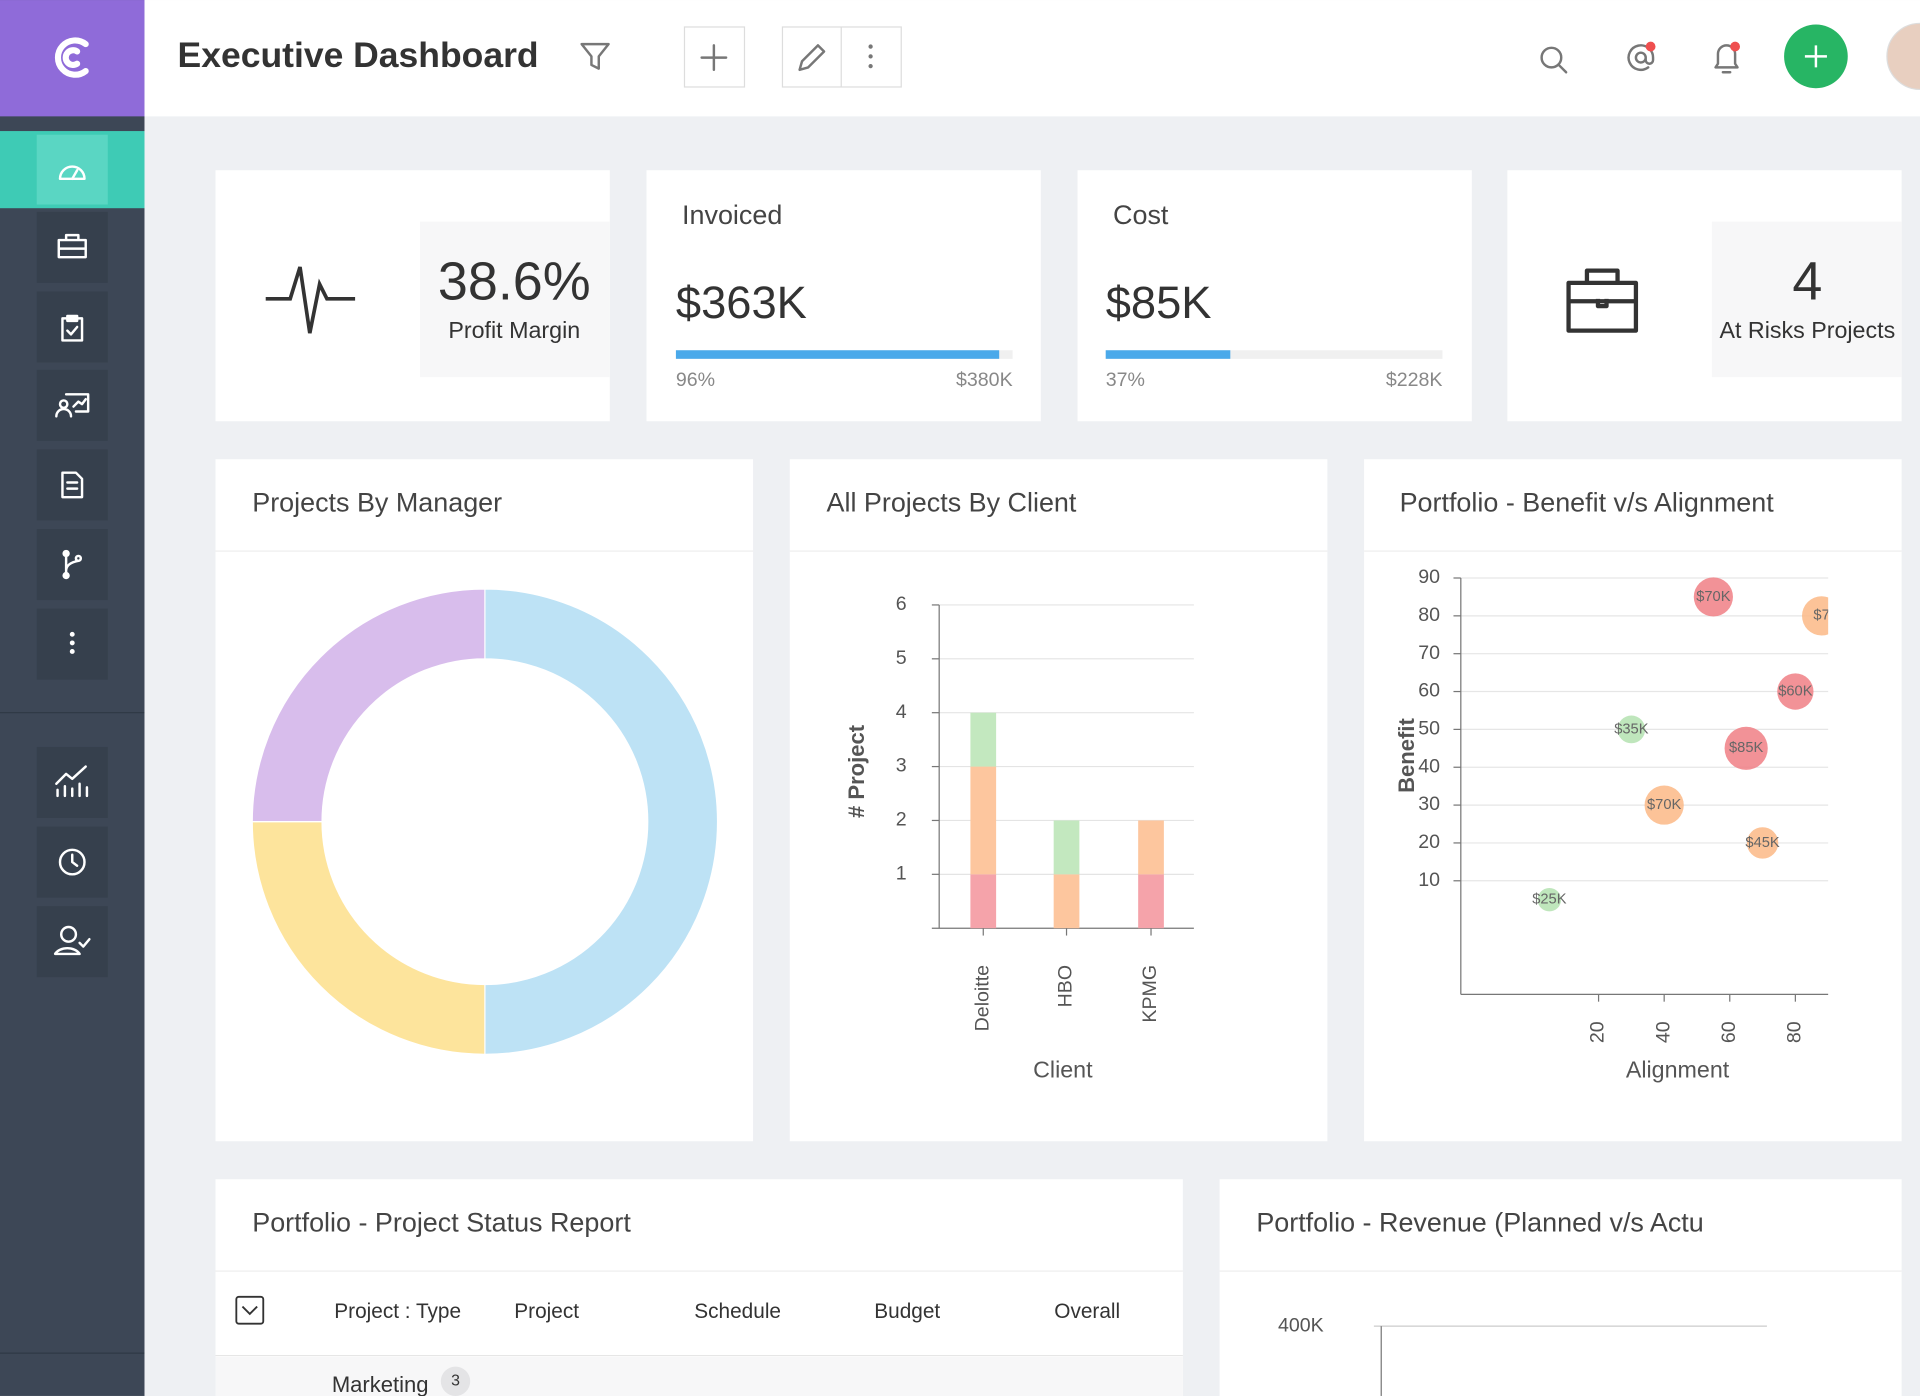 The image size is (1920, 1396). I want to click on icon-analytics, so click(72, 781).